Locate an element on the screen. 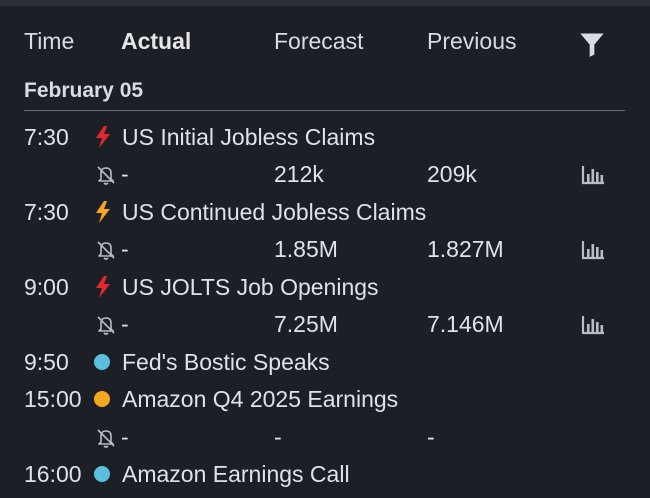 The height and width of the screenshot is (498, 650). event-values-row: - 7.25M 7.146M is located at coordinates (325, 324).